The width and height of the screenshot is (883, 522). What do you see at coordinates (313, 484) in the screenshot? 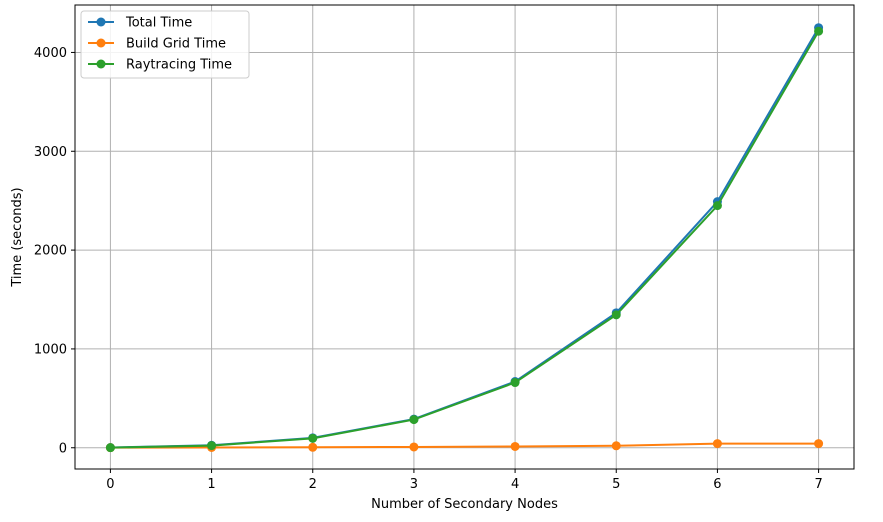
I see `x-tick-label: 2` at bounding box center [313, 484].